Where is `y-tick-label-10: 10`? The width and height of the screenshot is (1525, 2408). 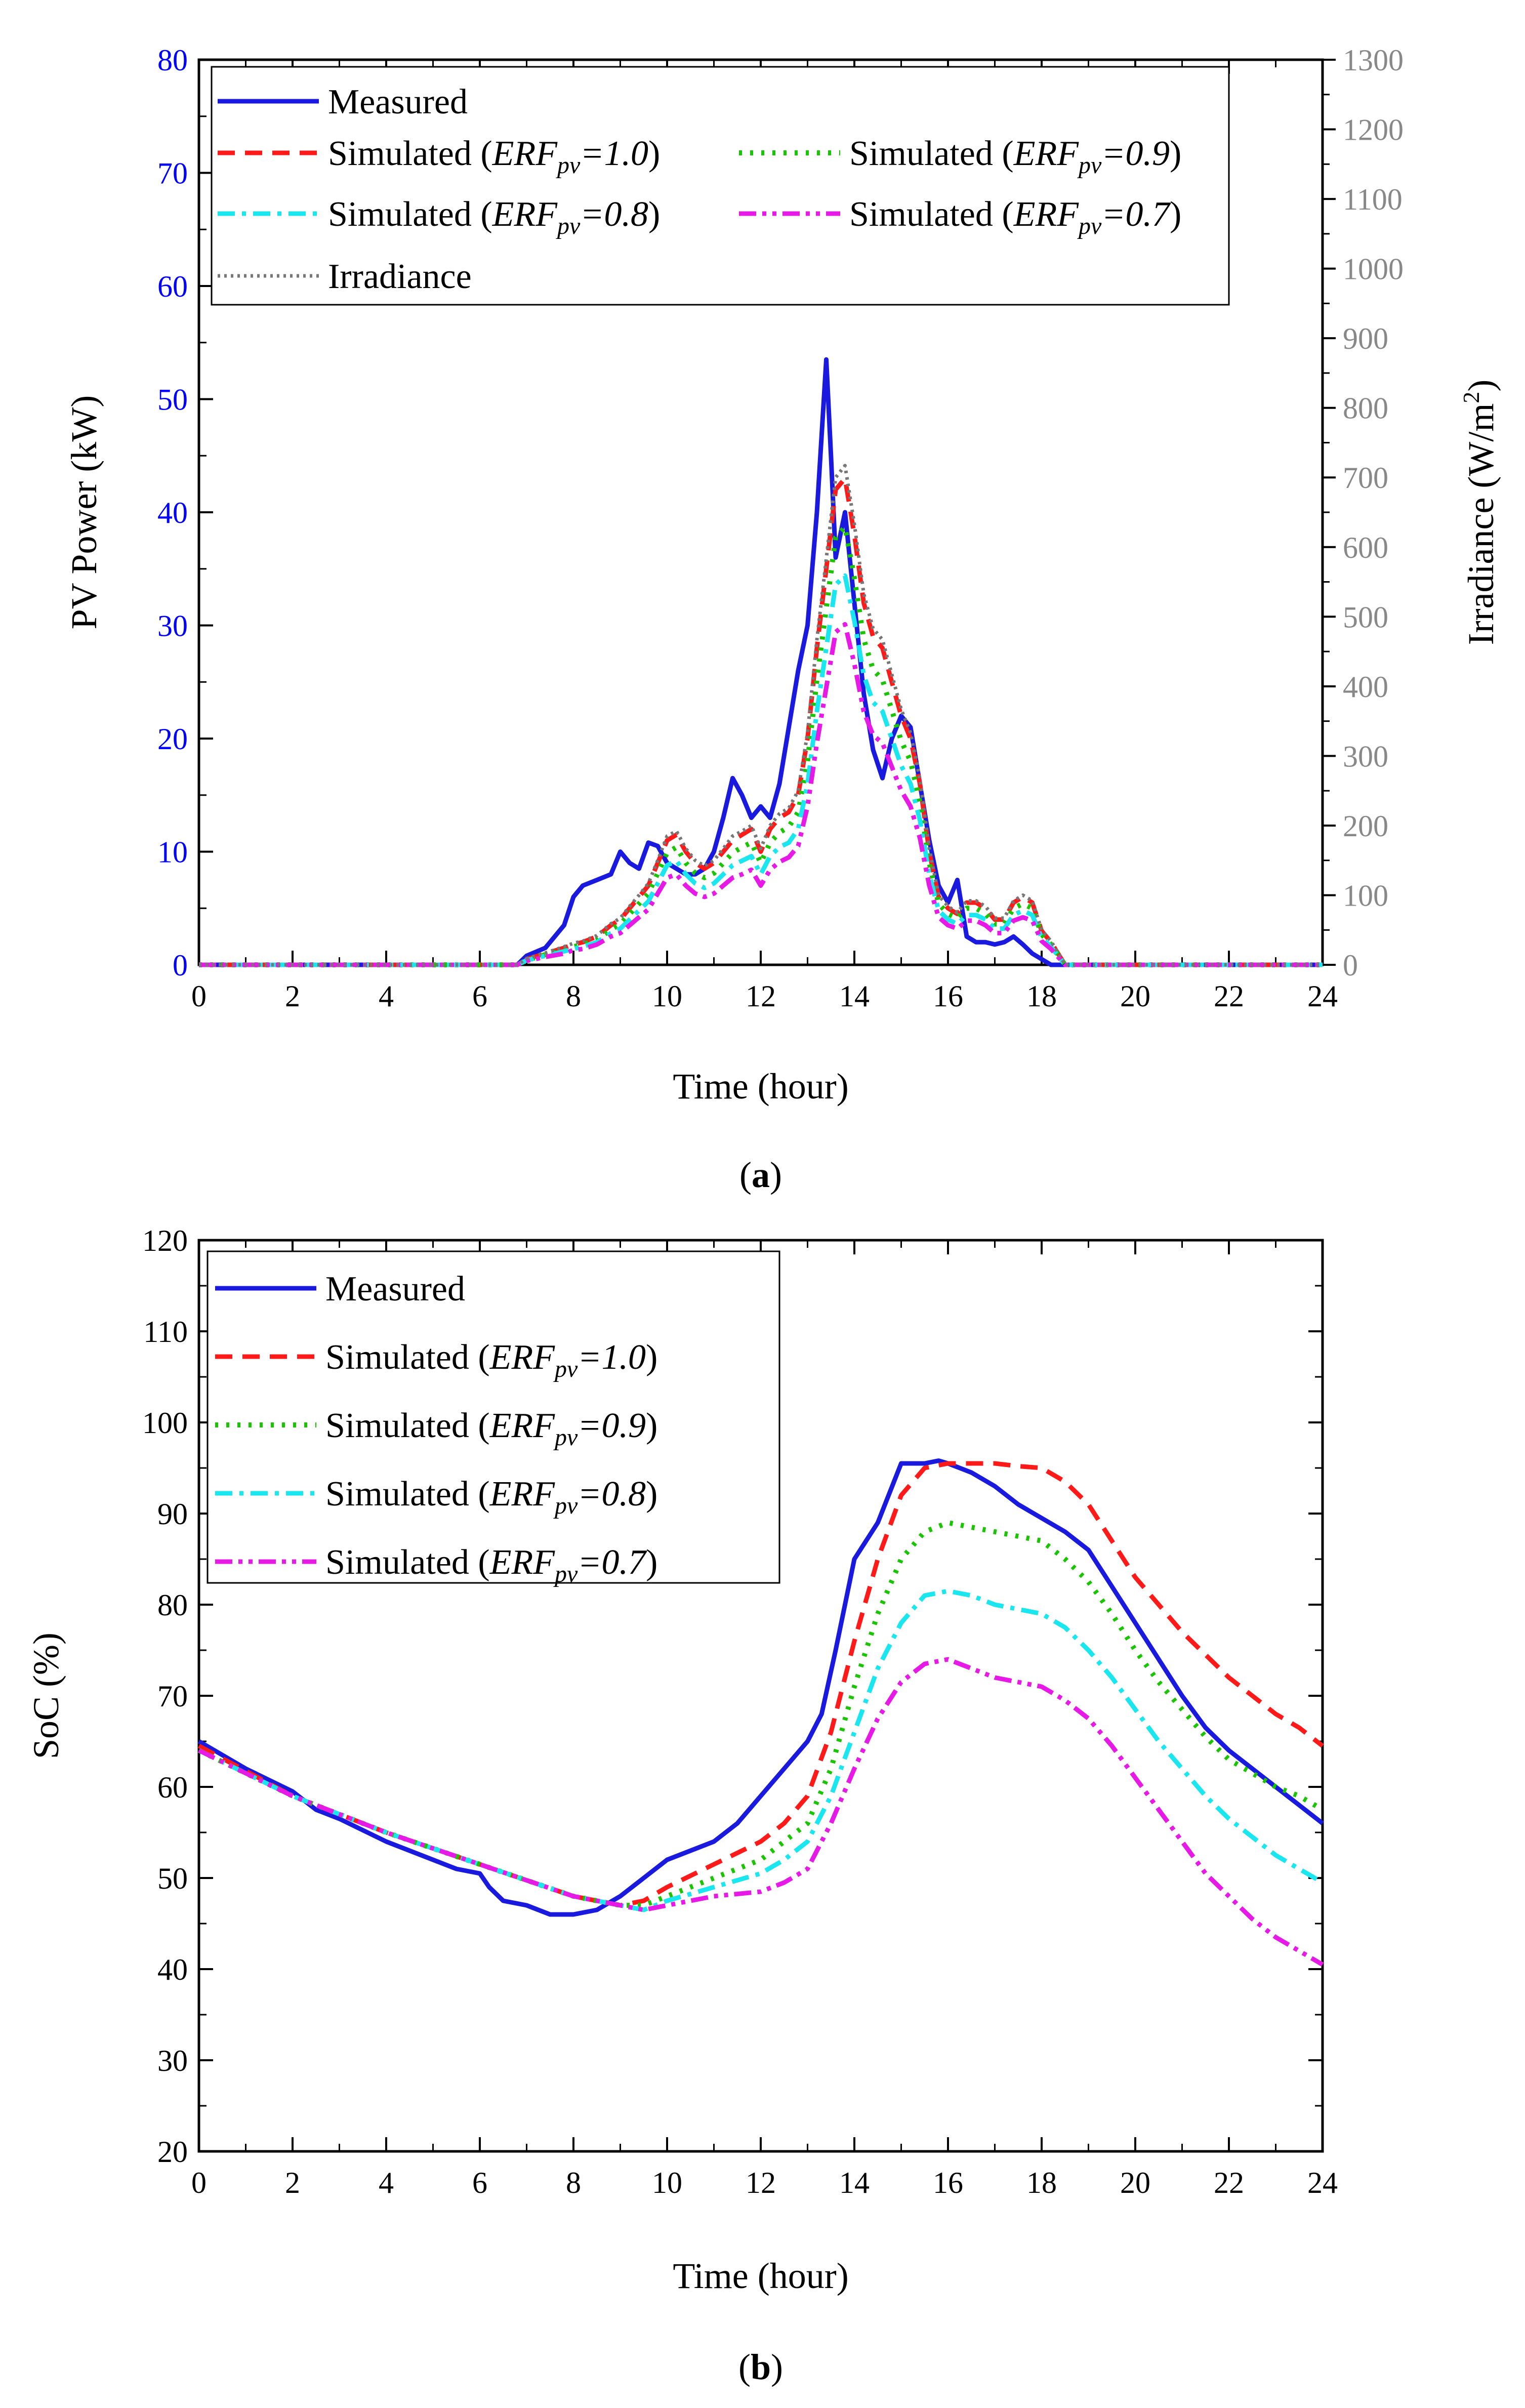 y-tick-label-10: 10 is located at coordinates (172, 853).